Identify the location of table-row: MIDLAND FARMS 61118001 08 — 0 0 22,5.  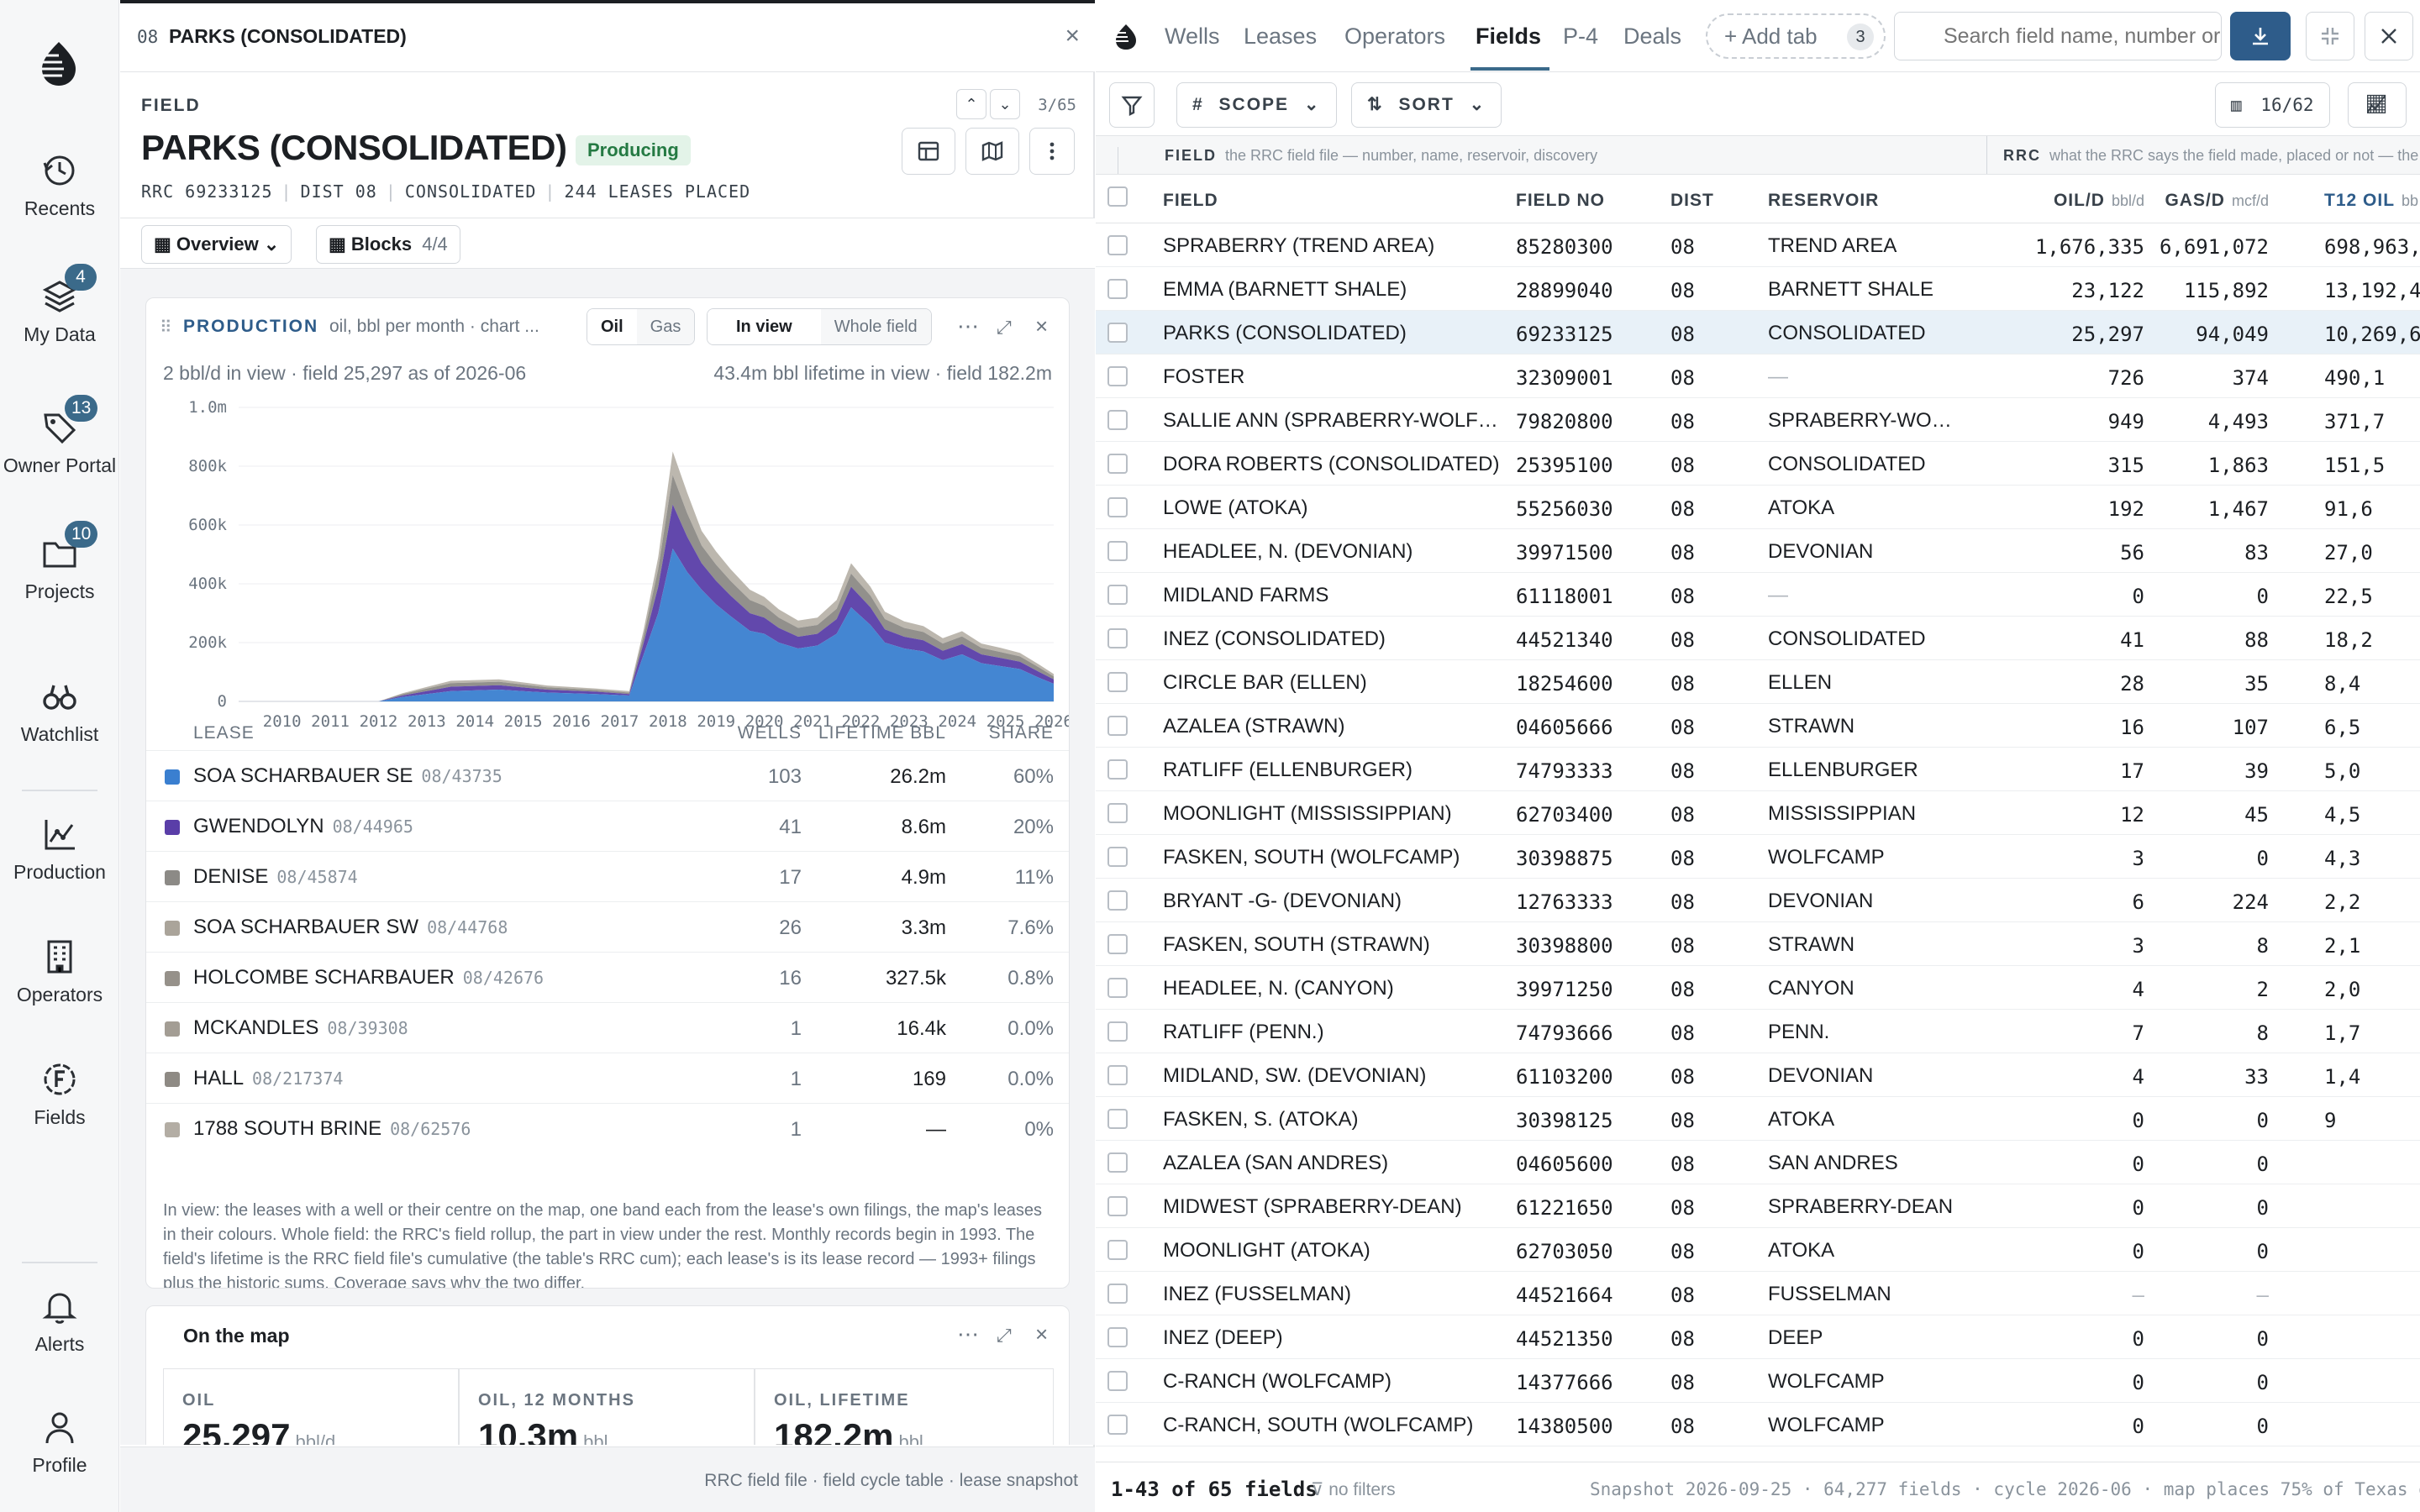
(1758, 595).